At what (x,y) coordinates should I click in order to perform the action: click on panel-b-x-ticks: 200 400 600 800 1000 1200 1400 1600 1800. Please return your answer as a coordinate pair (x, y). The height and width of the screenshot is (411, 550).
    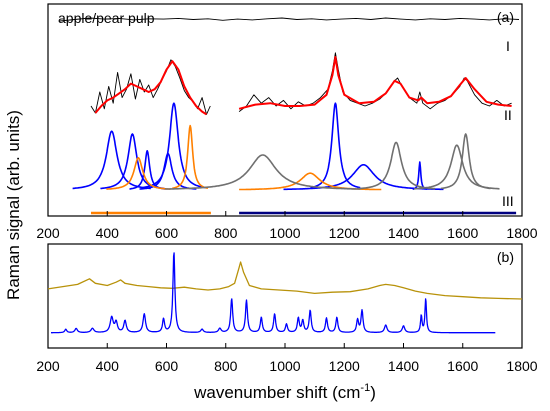
    Looking at the image, I should click on (287, 358).